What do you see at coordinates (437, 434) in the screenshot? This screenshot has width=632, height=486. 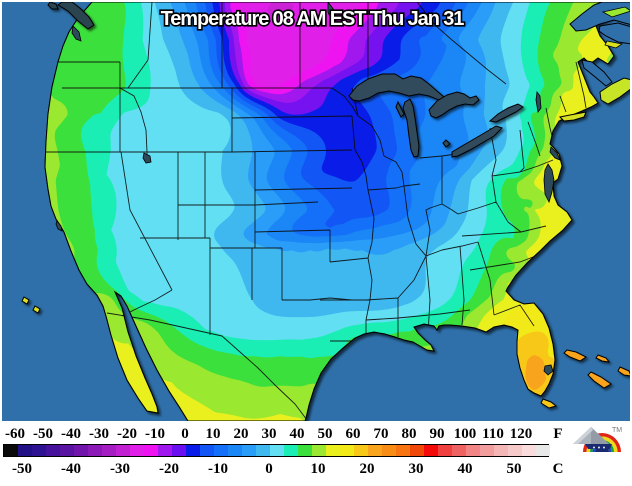 I see `svg-text: 90` at bounding box center [437, 434].